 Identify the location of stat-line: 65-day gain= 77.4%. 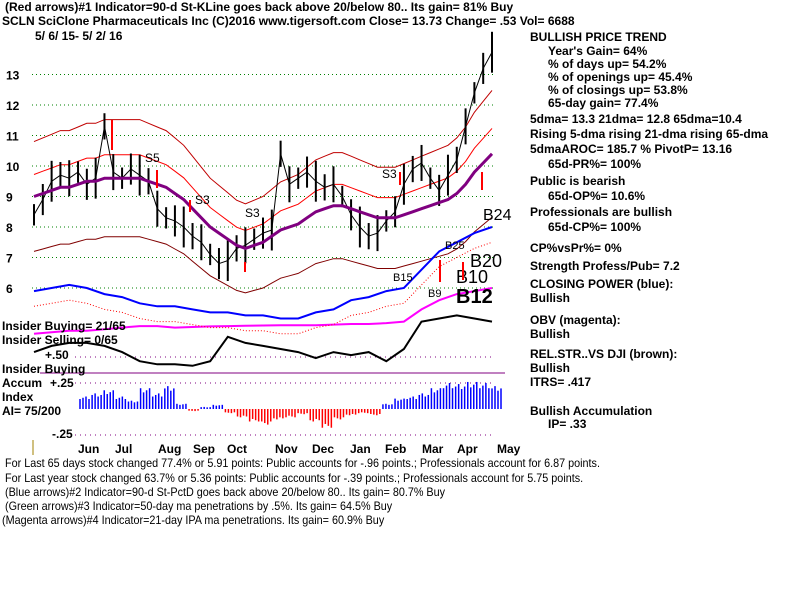
(603, 103).